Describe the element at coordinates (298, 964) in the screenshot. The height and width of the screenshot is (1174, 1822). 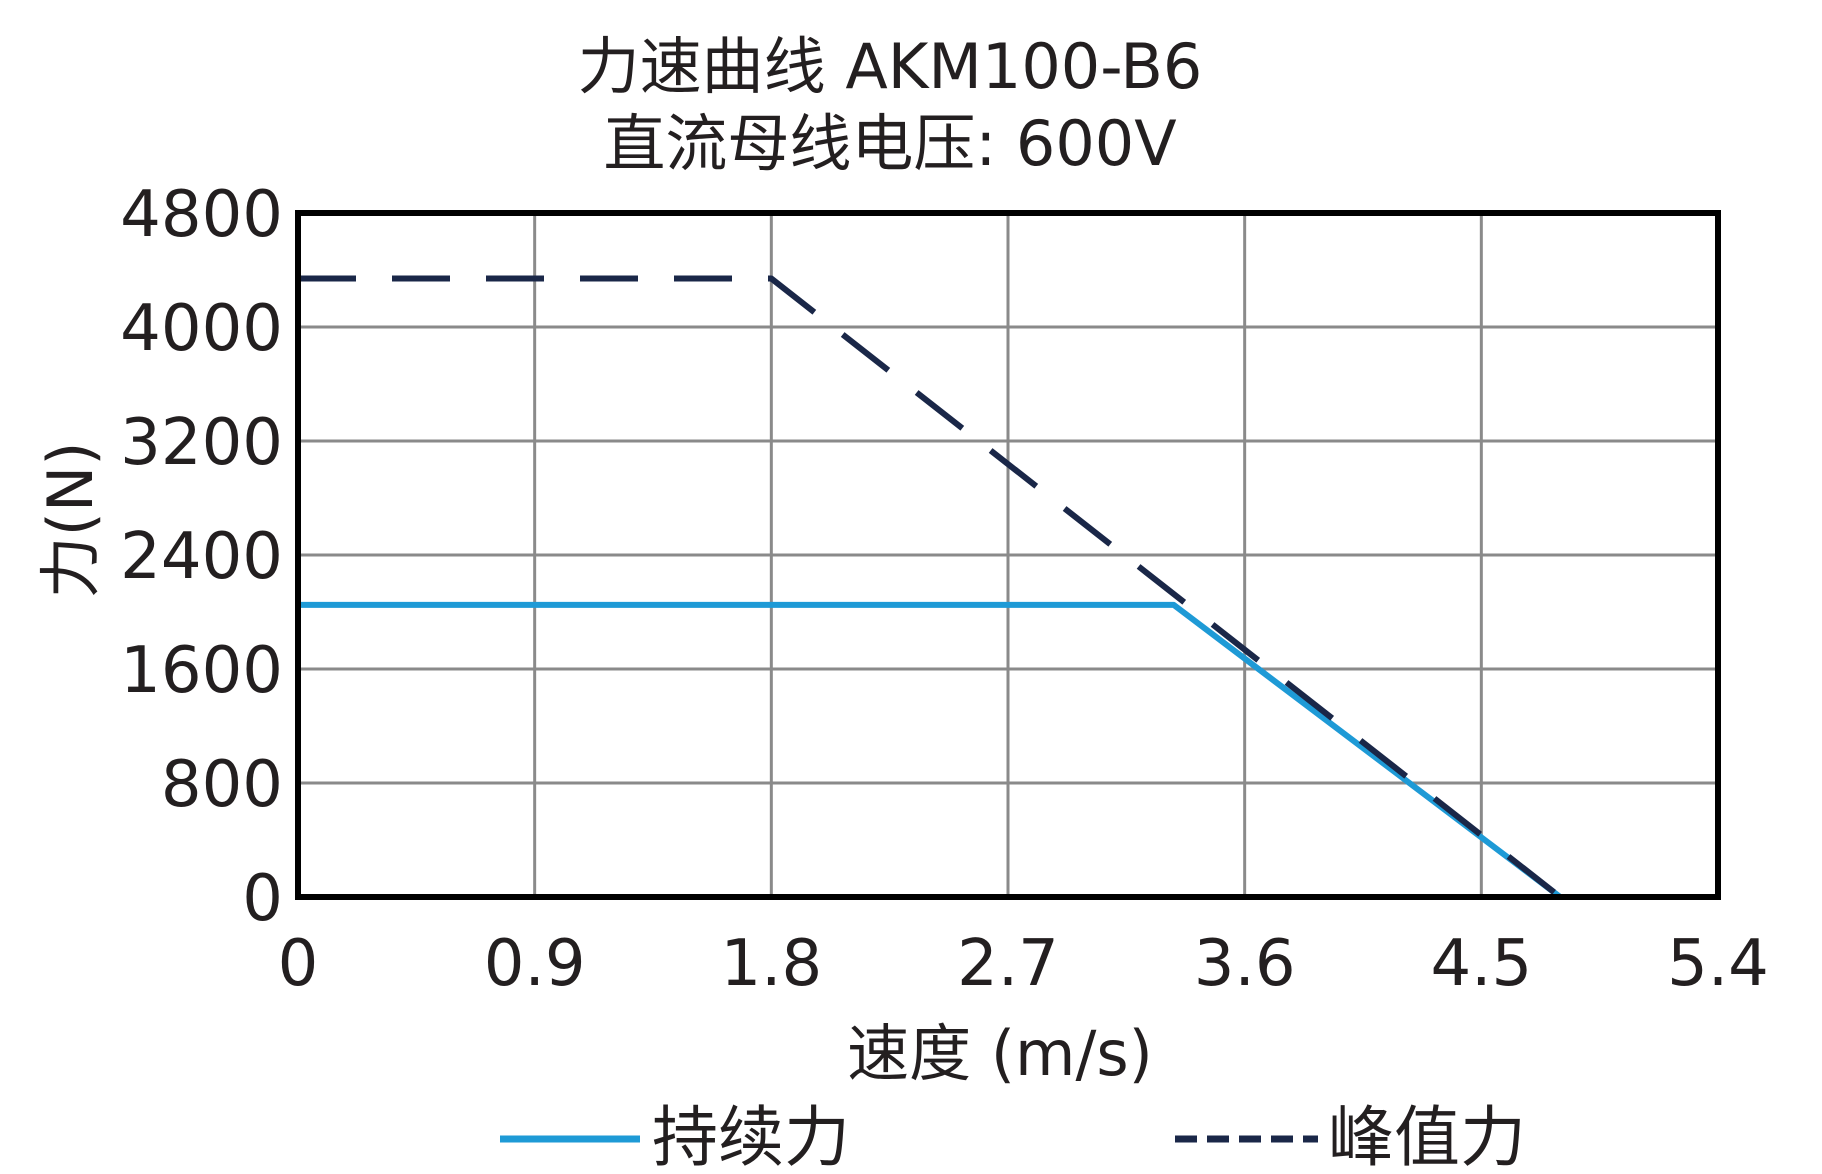
I see `x-tick-label: 0` at that location.